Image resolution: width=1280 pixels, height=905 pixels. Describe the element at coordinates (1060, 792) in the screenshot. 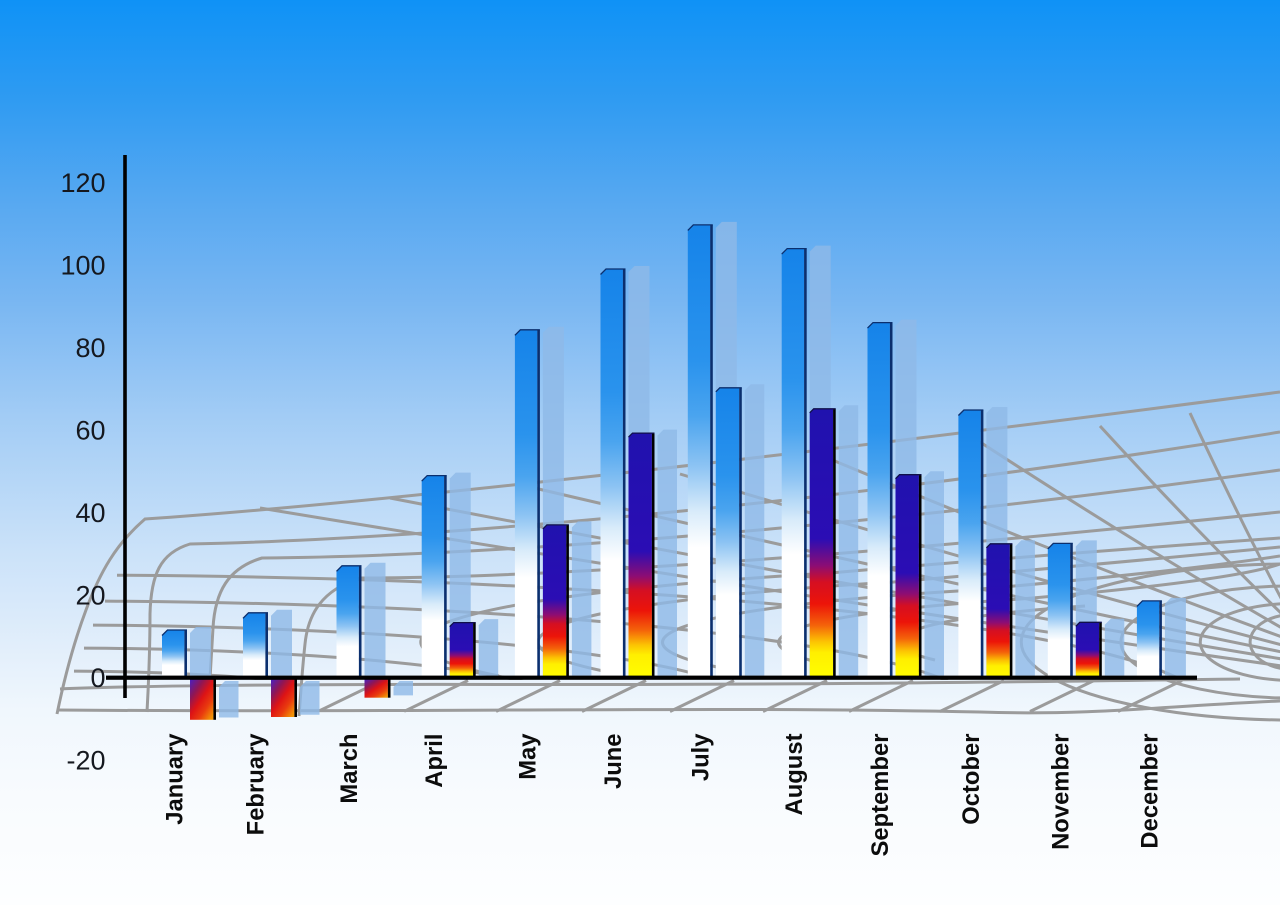

I see `svg-text: November` at that location.